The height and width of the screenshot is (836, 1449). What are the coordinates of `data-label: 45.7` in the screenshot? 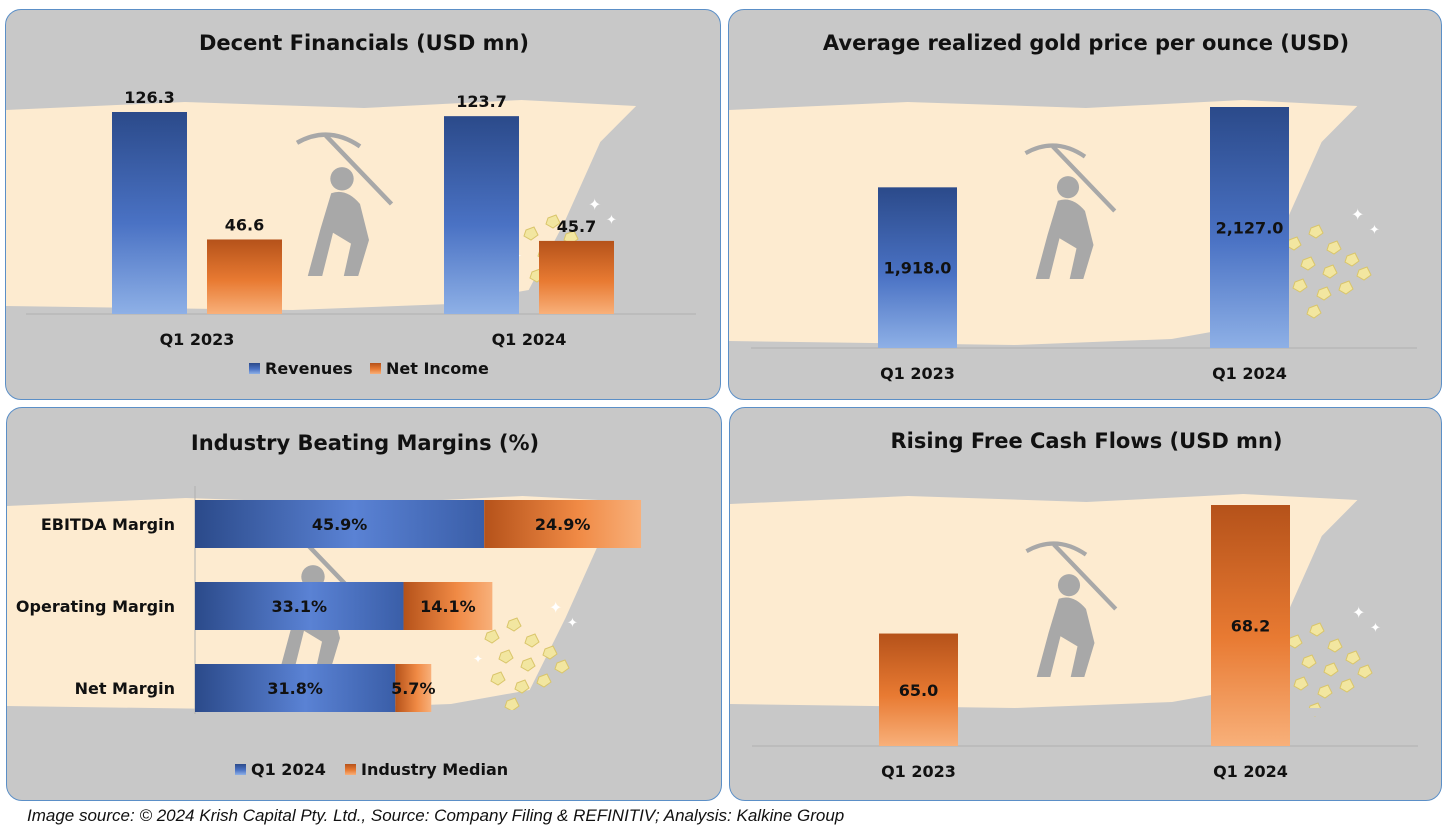 It's located at (576, 226).